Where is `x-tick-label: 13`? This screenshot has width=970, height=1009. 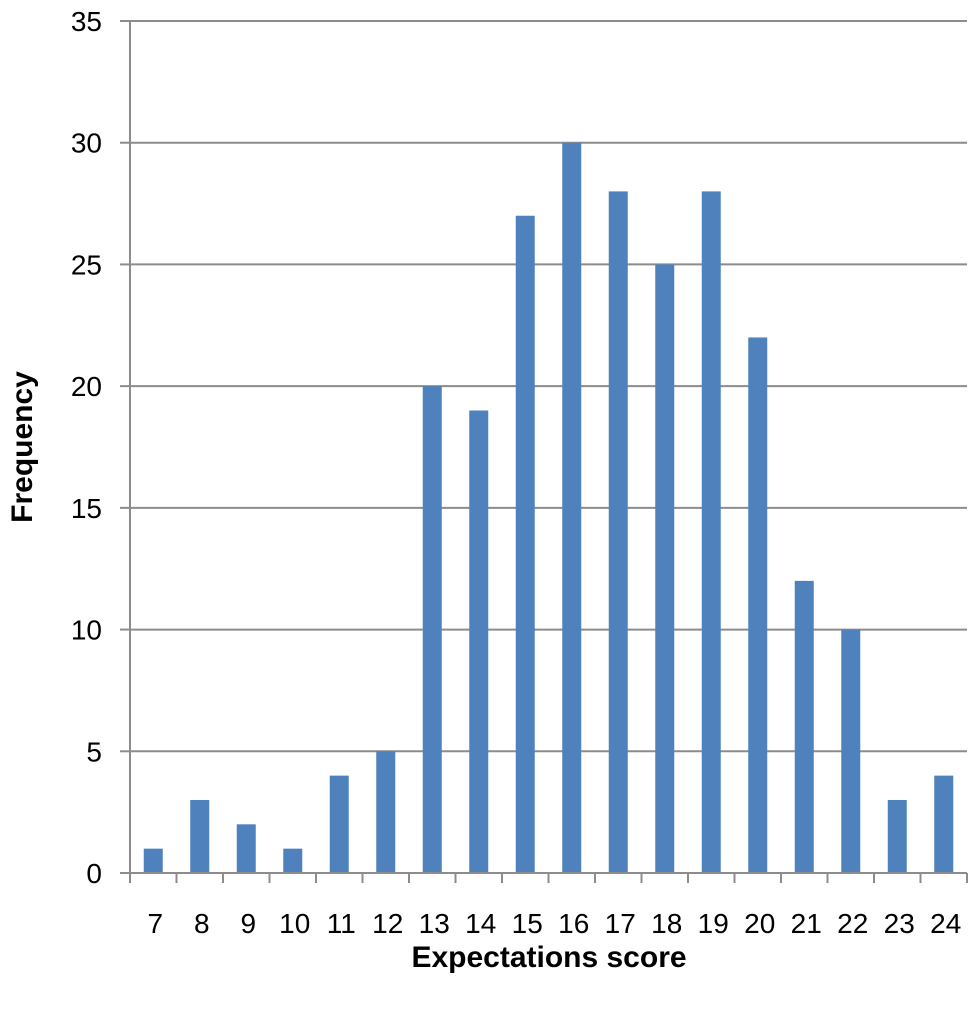
x-tick-label: 13 is located at coordinates (434, 923).